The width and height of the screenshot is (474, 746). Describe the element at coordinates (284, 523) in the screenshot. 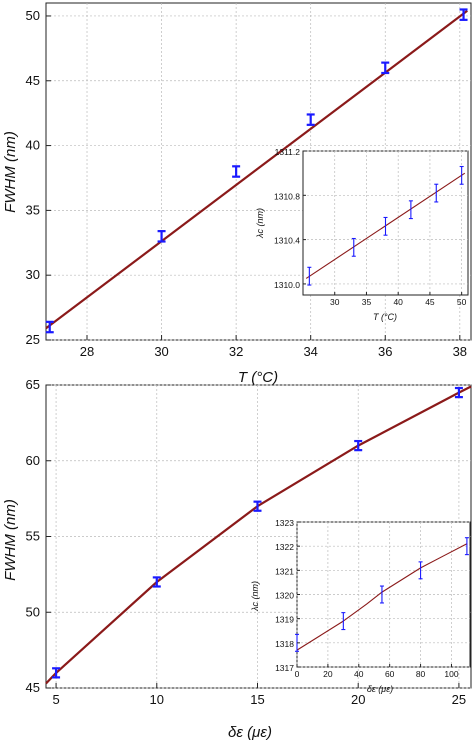

I see `y-tick-label: 1323` at that location.